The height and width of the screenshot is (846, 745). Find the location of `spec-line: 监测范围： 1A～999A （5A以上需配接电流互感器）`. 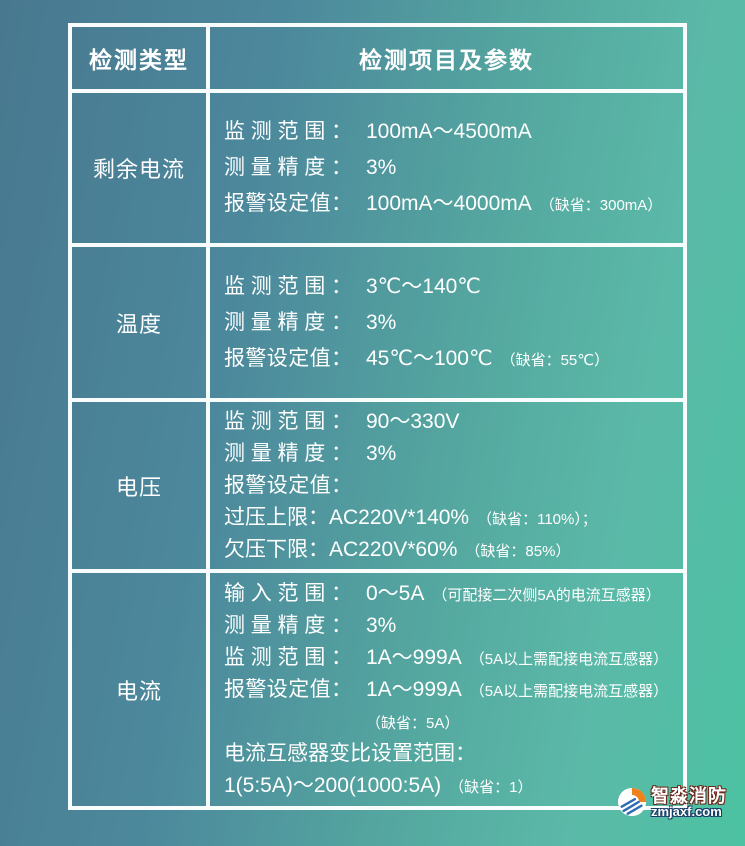

spec-line: 监测范围： 1A～999A （5A以上需配接电流互感器） is located at coordinates (453, 658).